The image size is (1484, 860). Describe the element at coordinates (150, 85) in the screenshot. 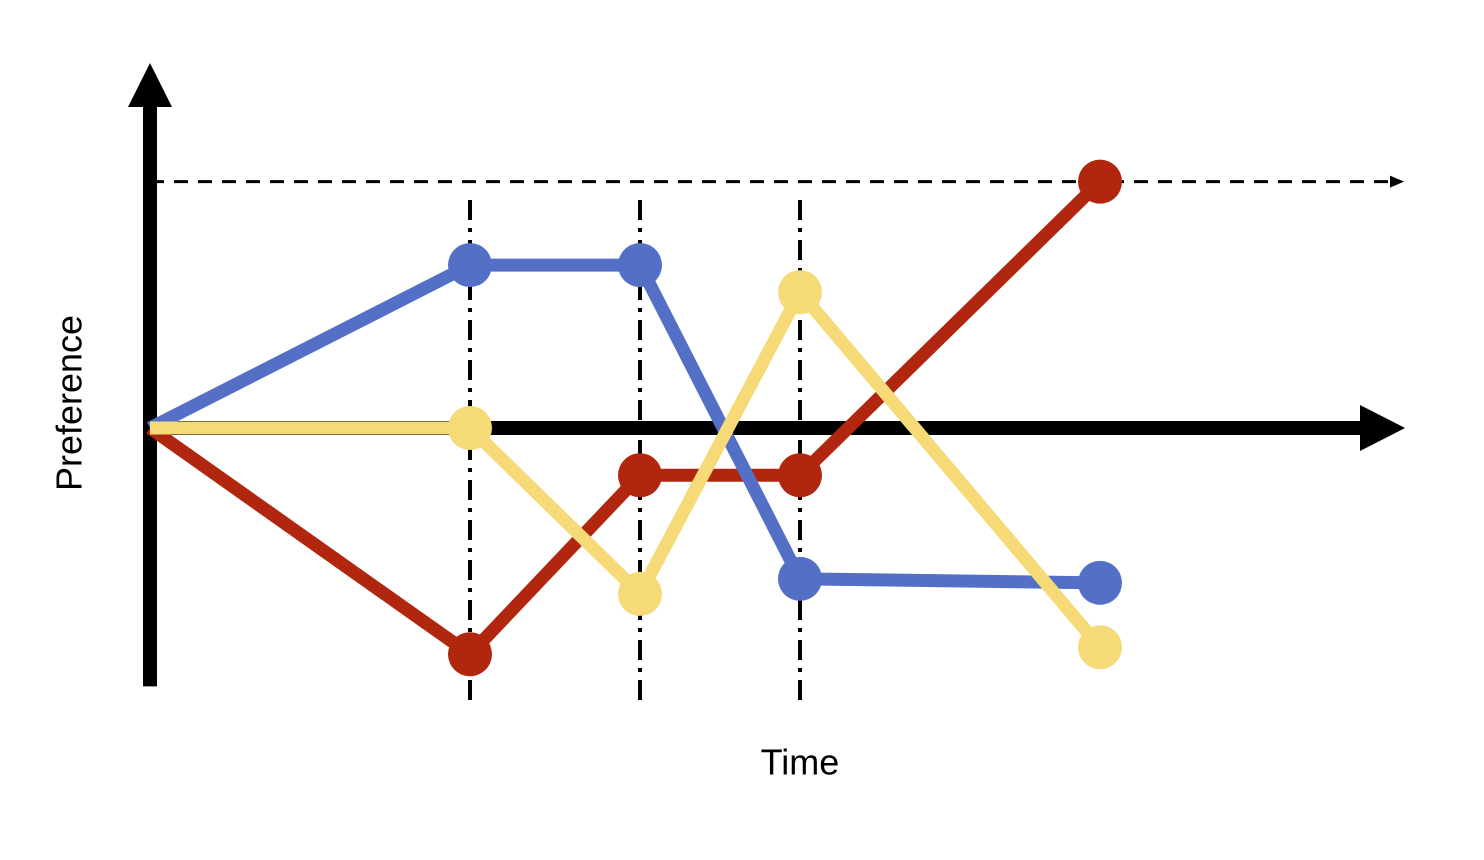

I see `y-axis-arrow` at that location.